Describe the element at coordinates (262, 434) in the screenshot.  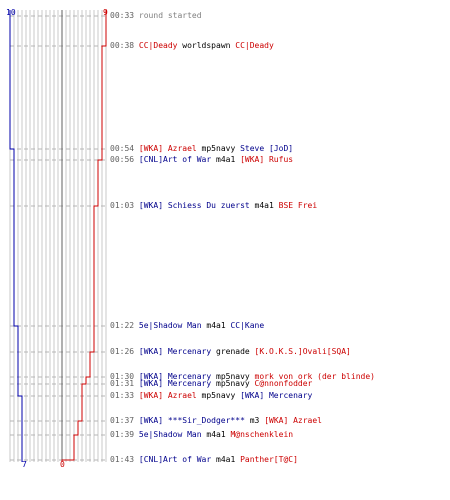
I see `victim-name: M@nschenklein` at that location.